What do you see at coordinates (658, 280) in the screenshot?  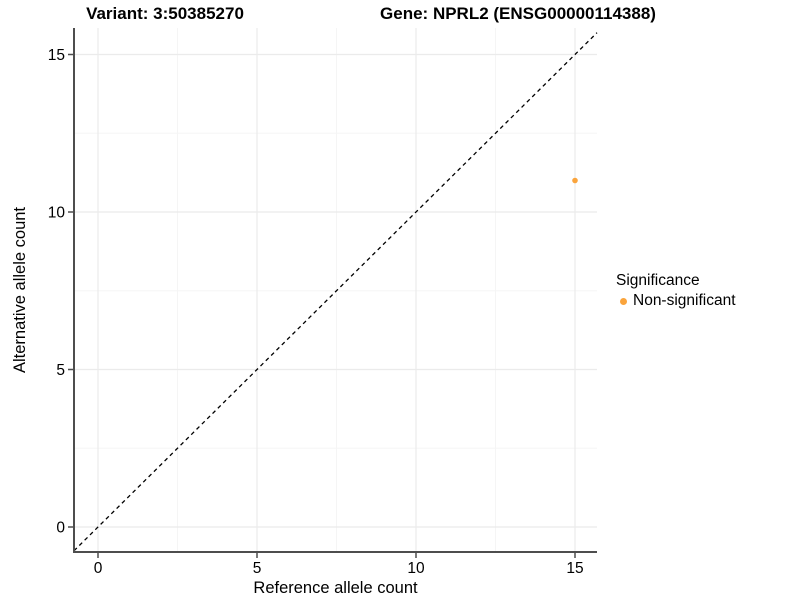 I see `legend-title: Significance` at bounding box center [658, 280].